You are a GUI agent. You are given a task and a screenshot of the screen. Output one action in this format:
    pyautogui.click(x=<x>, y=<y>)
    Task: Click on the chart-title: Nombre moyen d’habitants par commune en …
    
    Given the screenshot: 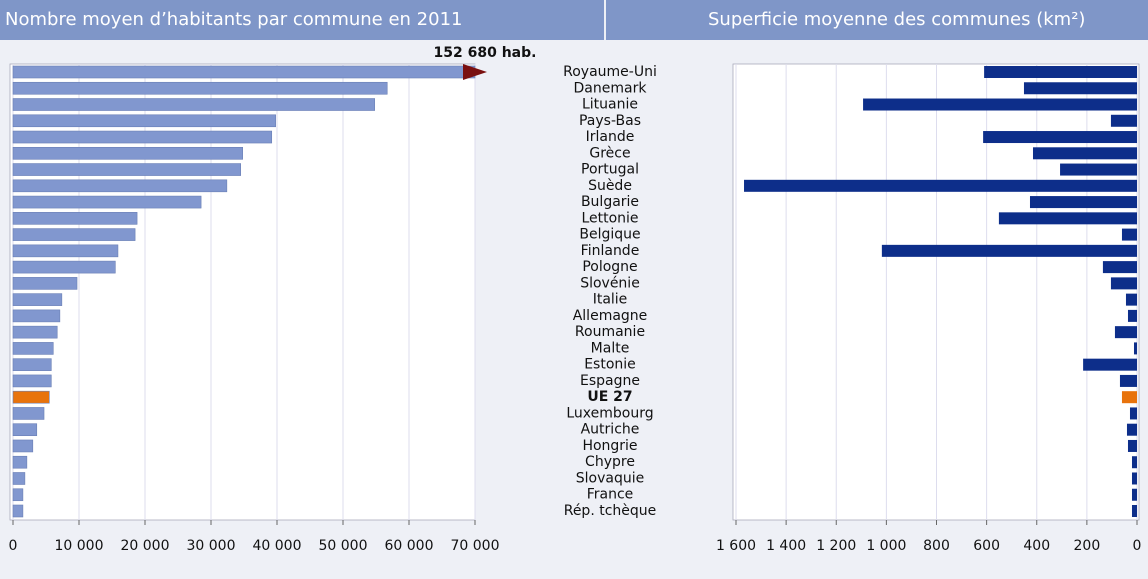 What is the action you would take?
    pyautogui.click(x=234, y=19)
    